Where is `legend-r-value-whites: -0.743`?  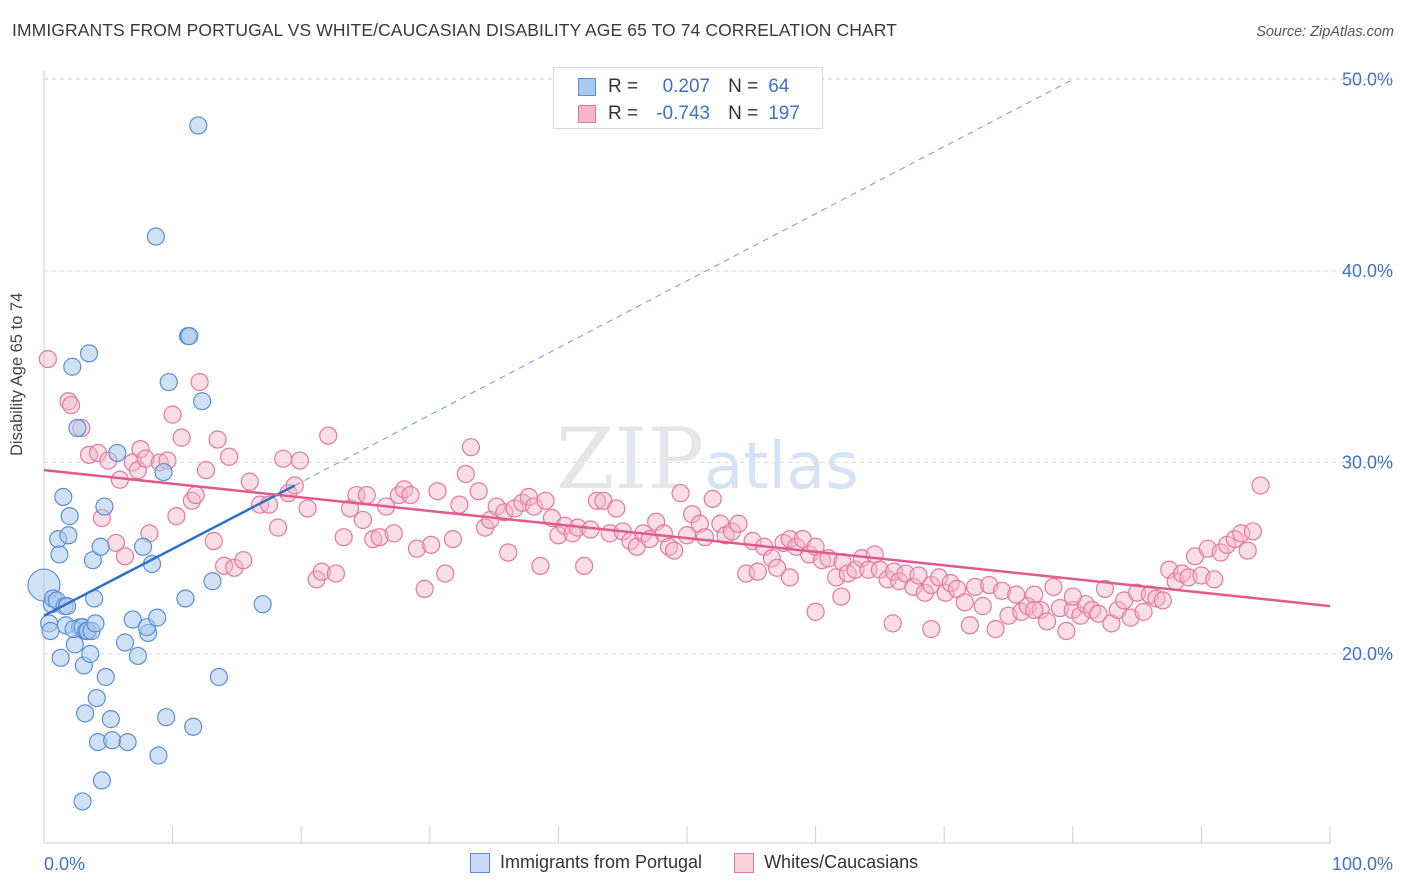 legend-r-value-whites: -0.743 is located at coordinates (683, 113).